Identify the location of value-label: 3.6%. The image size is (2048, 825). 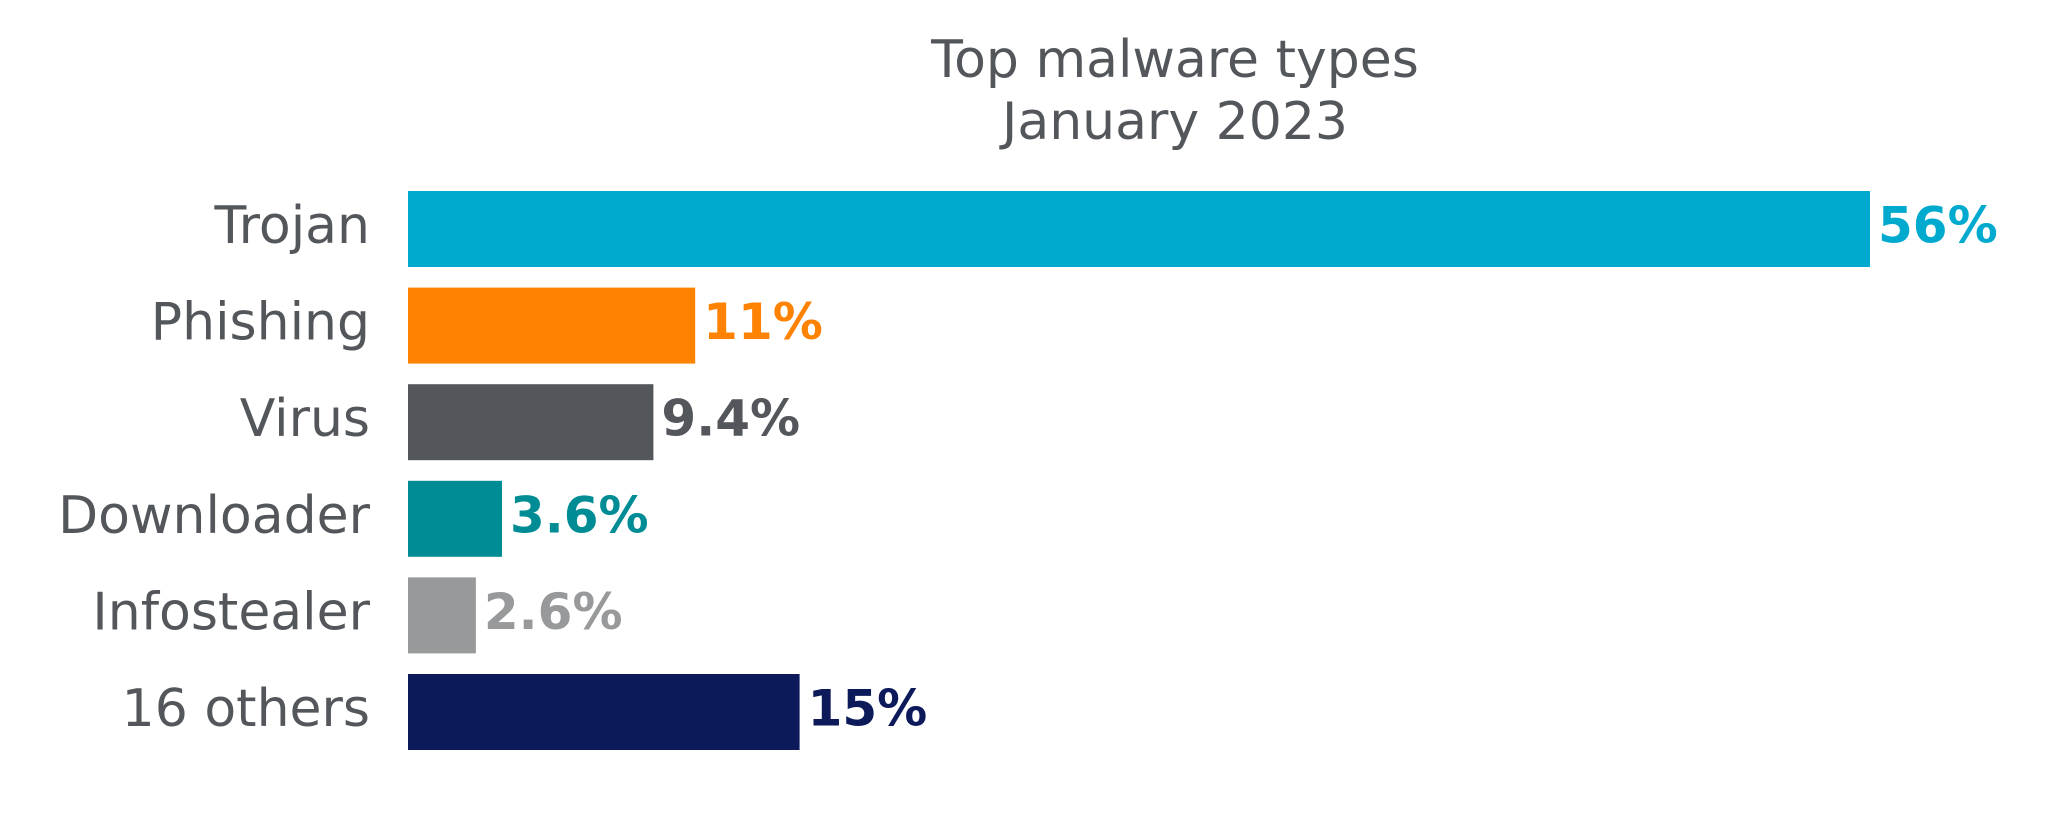
(579, 515).